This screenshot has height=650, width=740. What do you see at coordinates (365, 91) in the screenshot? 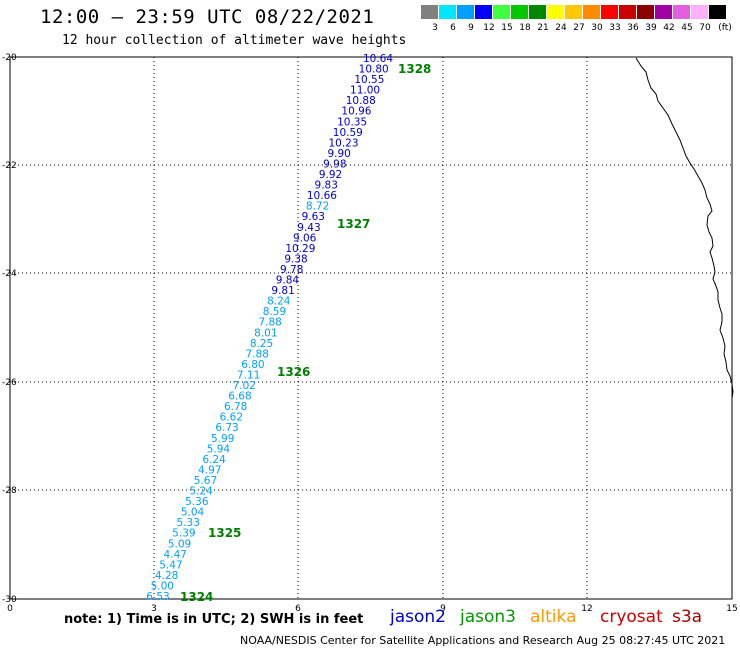
I see `wave-height-label: 11.00` at bounding box center [365, 91].